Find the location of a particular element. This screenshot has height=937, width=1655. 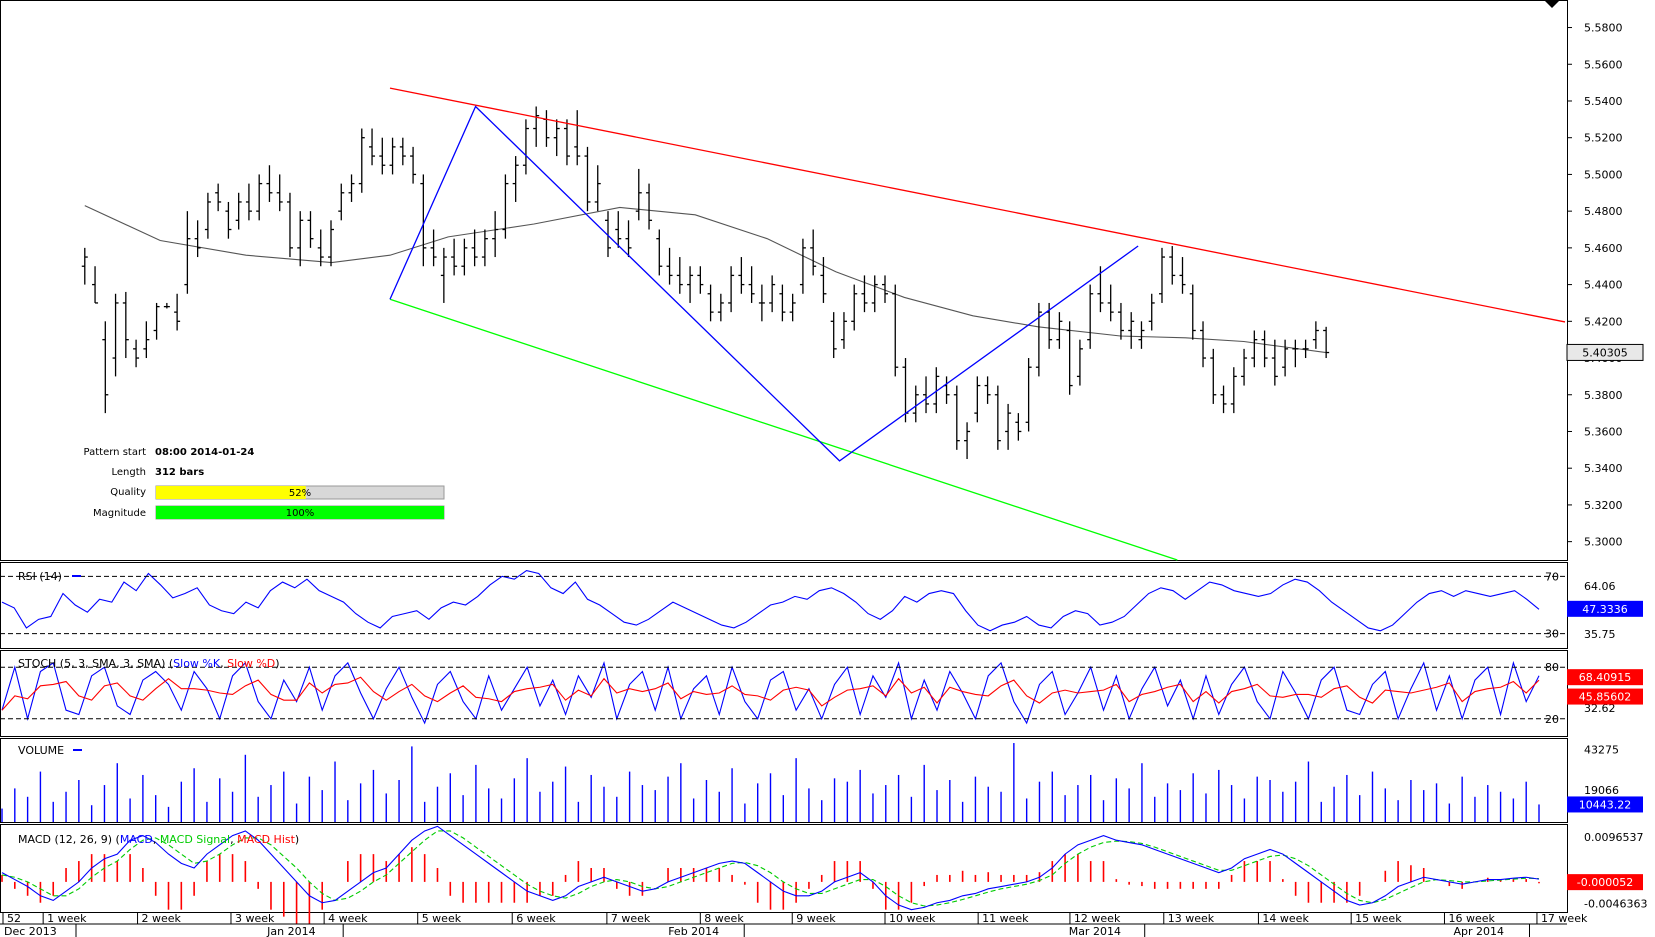

stoch-k-value: 68.40915 is located at coordinates (1605, 677).